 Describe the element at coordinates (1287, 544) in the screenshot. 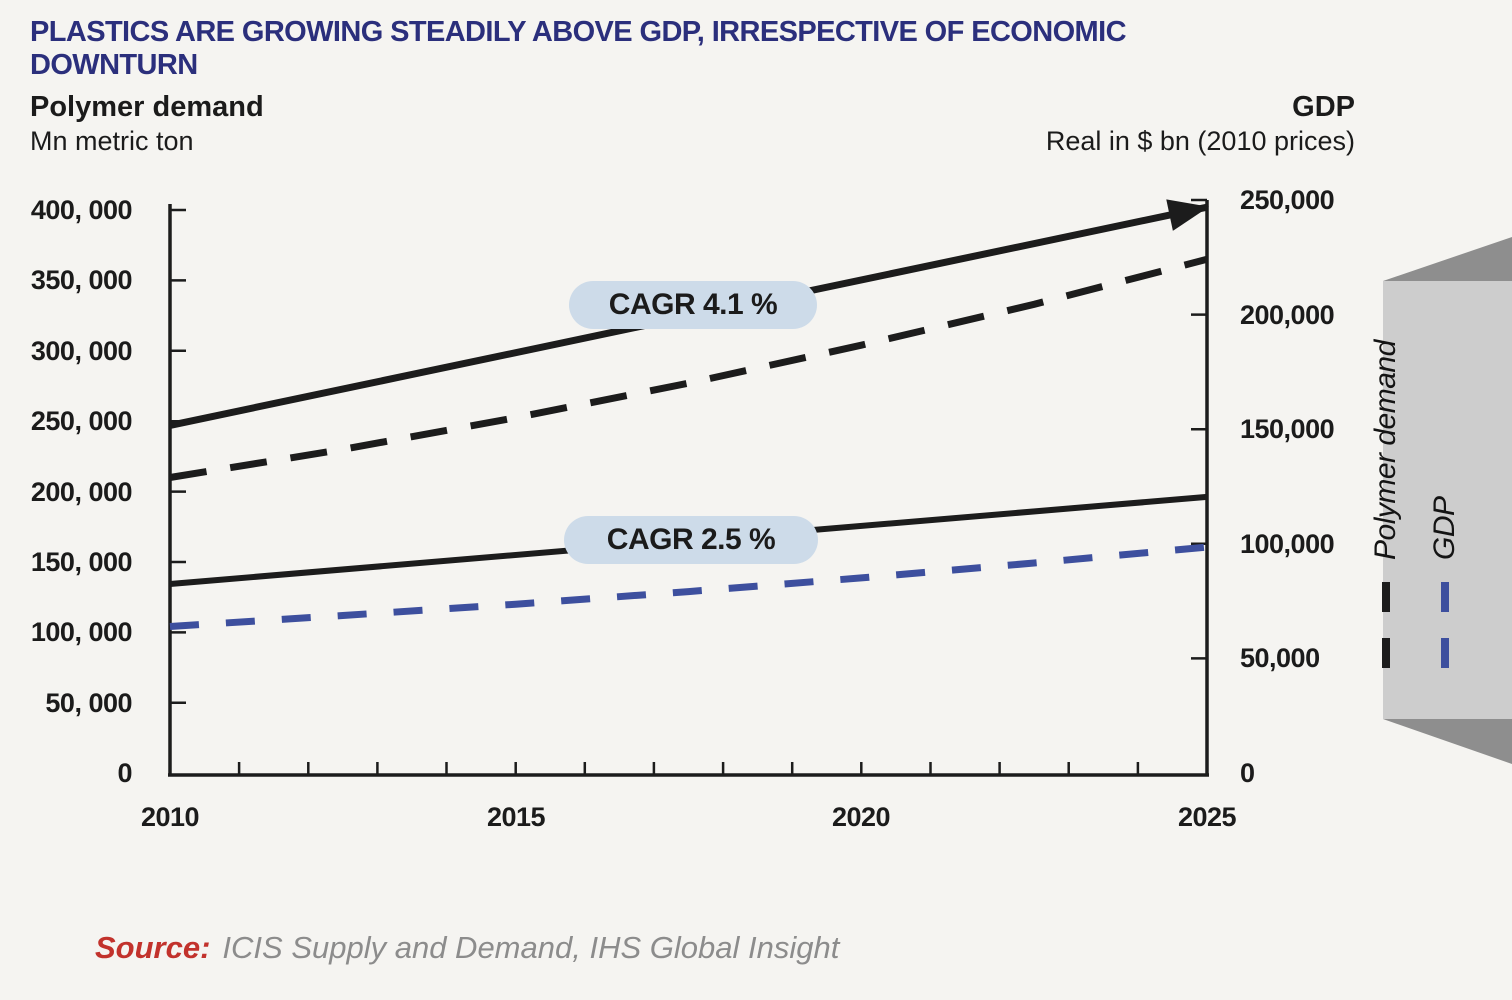

I see `y-right-tick-label: 100,000` at that location.